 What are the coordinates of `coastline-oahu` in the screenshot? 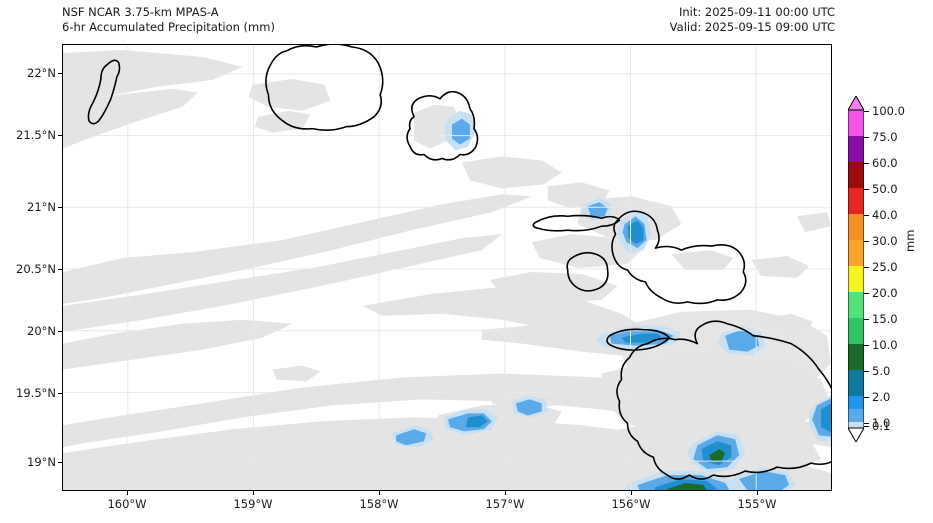 It's located at (442, 125).